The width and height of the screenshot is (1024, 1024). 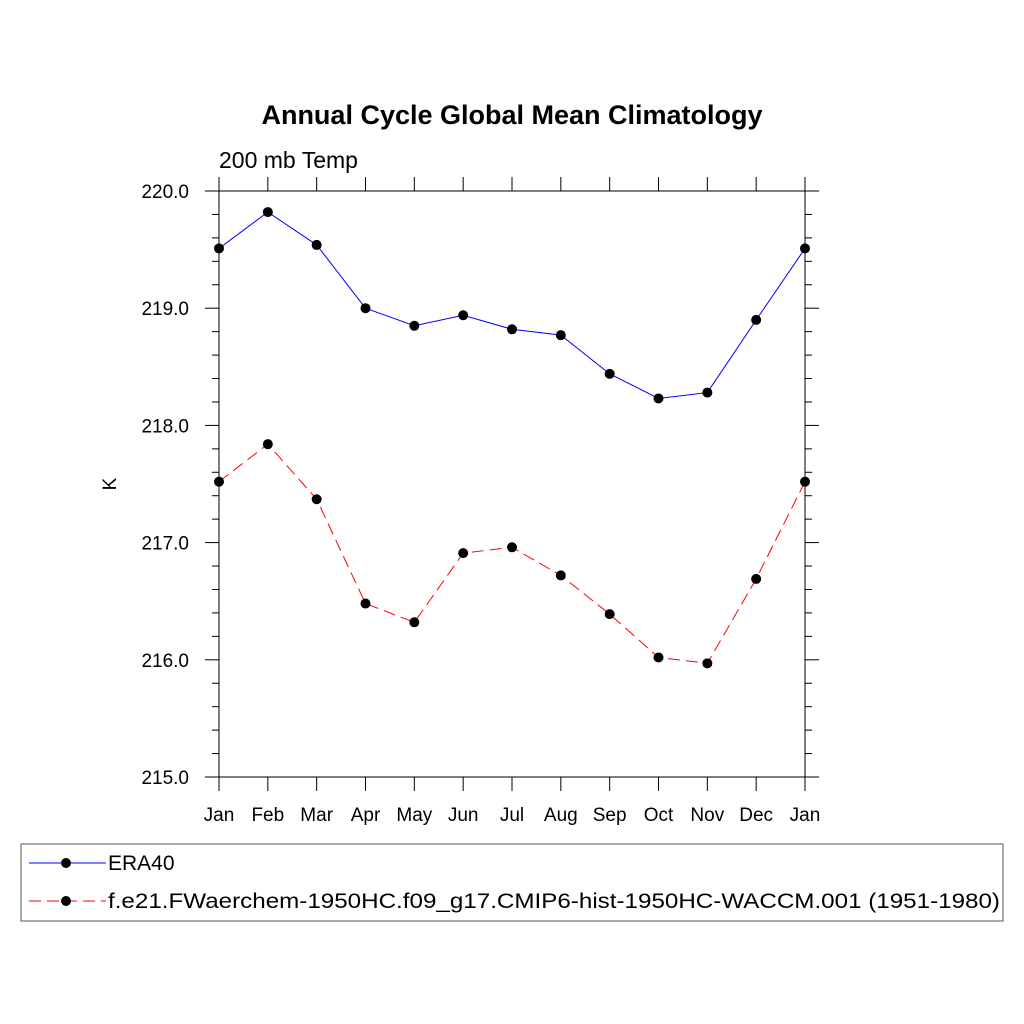 What do you see at coordinates (165, 544) in the screenshot?
I see `y-tick-label: 217.0` at bounding box center [165, 544].